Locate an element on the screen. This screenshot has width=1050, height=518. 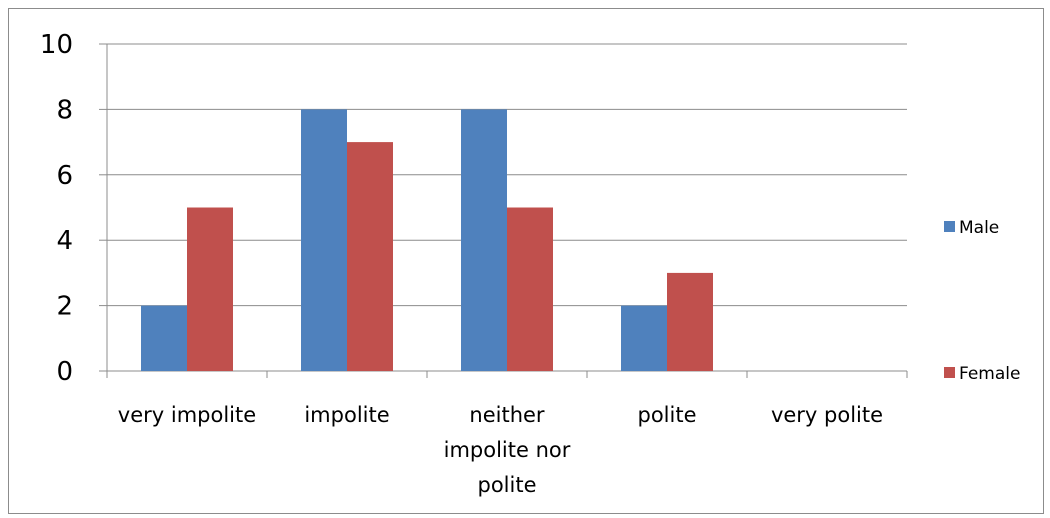
x-category-label: impolite is located at coordinates (346, 415).